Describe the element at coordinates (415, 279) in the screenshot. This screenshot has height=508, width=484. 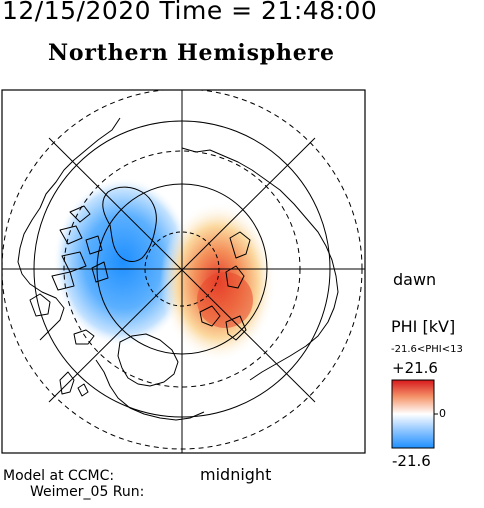
I see `dawn-label: dawn` at that location.